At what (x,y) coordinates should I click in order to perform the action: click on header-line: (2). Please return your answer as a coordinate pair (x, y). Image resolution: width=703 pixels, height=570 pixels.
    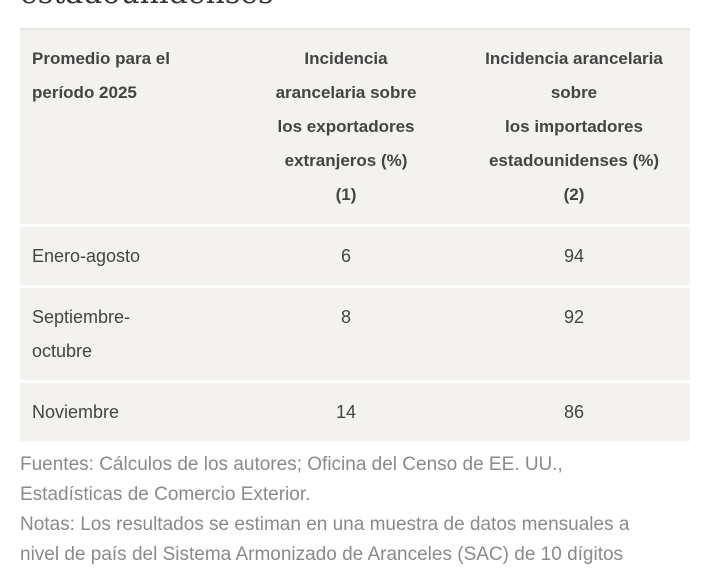
    Looking at the image, I should click on (574, 194).